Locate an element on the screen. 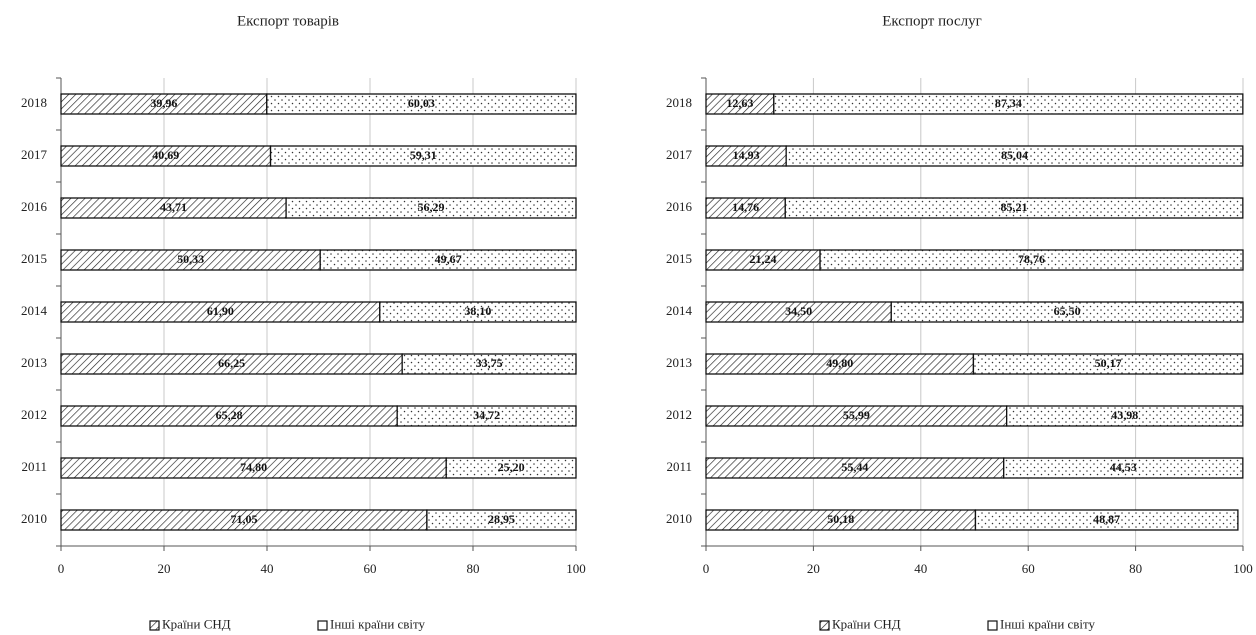  data-label: 55,44 is located at coordinates (854, 467).